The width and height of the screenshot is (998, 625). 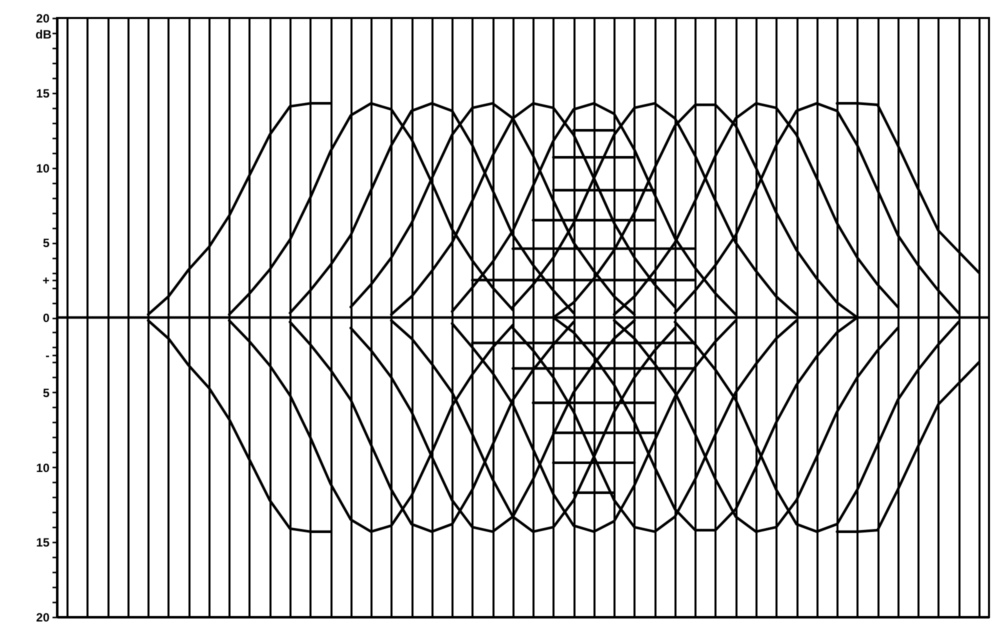 What do you see at coordinates (48, 355) in the screenshot?
I see `y-tick-label: -` at bounding box center [48, 355].